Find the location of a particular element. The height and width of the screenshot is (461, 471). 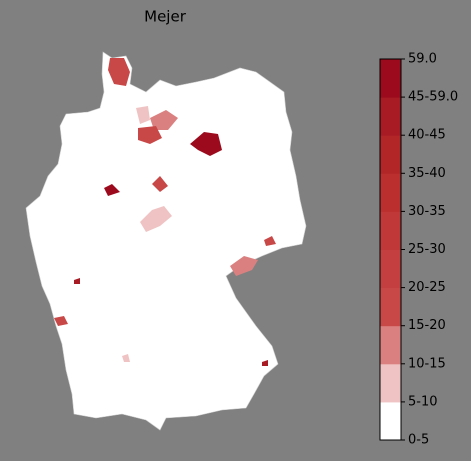

colorbar-tick-label: 20-25 is located at coordinates (427, 287).